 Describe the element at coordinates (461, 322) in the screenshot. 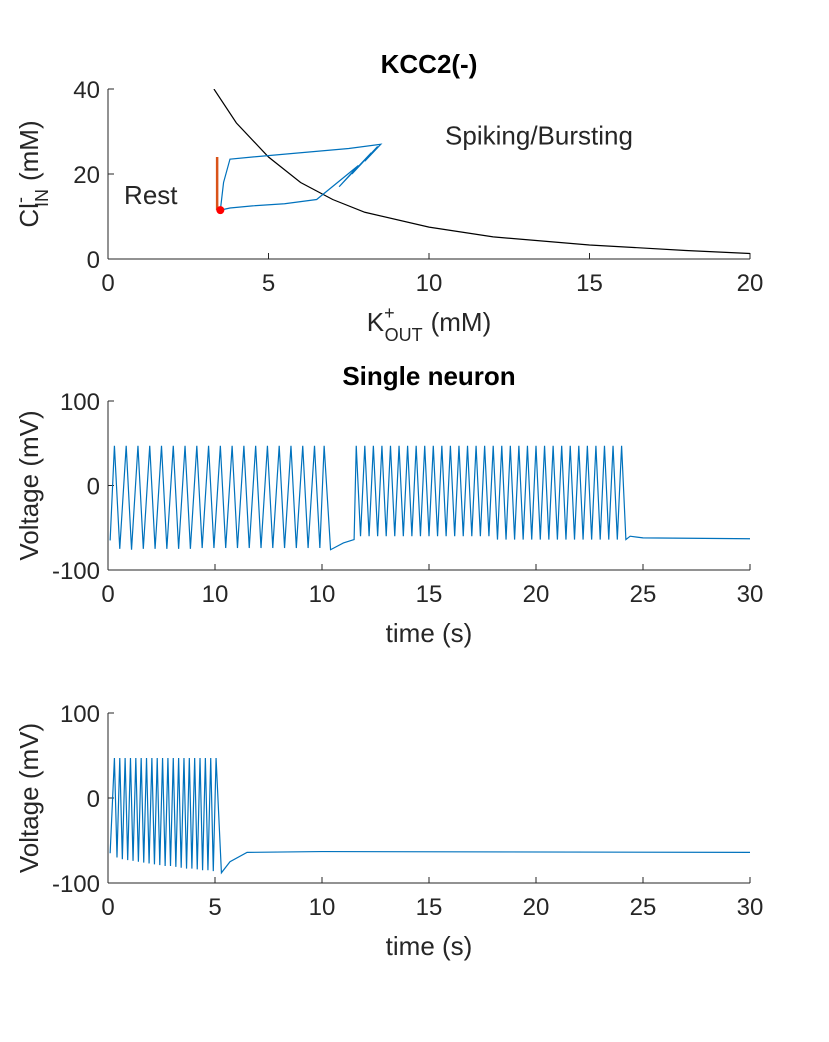

I see `x-axis-label-unit: (mM)` at that location.